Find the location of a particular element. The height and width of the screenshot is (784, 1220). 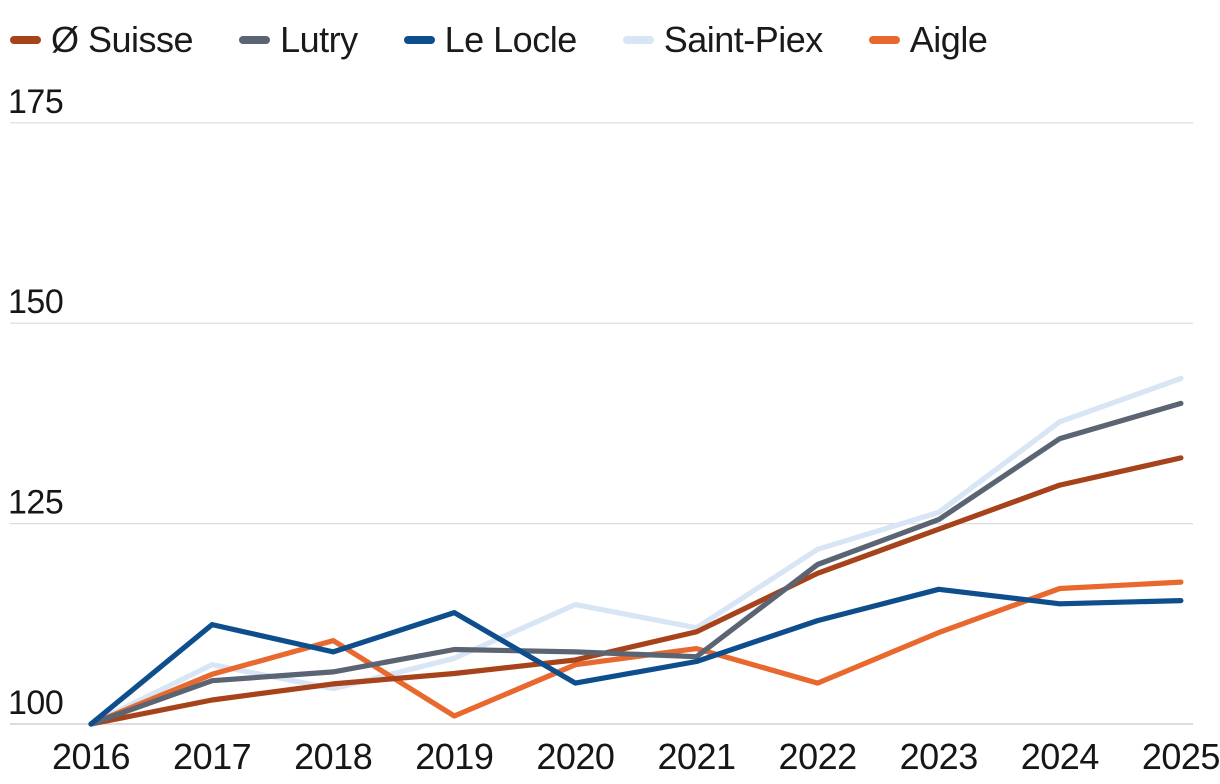

legend-item-suisse: Ø Suisse is located at coordinates (102, 39).